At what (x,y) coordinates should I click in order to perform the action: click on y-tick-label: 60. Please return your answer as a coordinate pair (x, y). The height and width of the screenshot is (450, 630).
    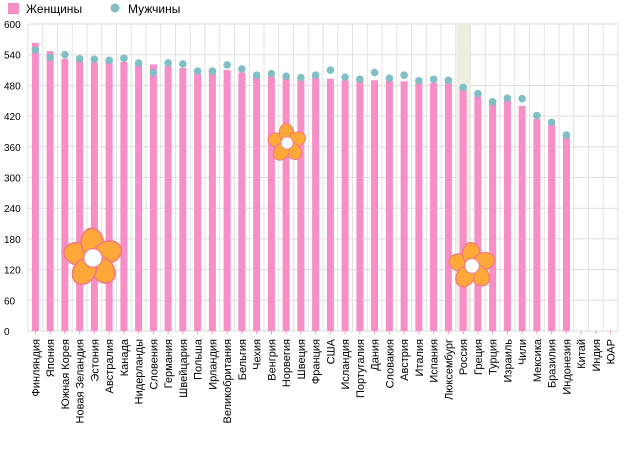
    Looking at the image, I should click on (10, 301).